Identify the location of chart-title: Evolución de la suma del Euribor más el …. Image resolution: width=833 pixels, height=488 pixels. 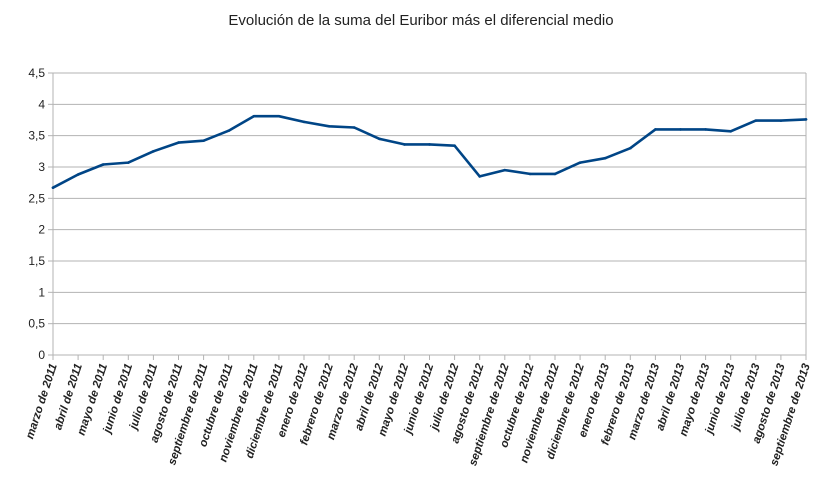
(420, 20).